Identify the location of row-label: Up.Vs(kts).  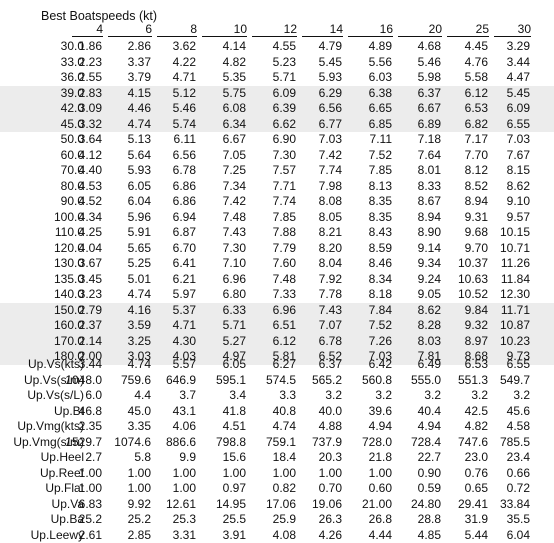
(56, 365).